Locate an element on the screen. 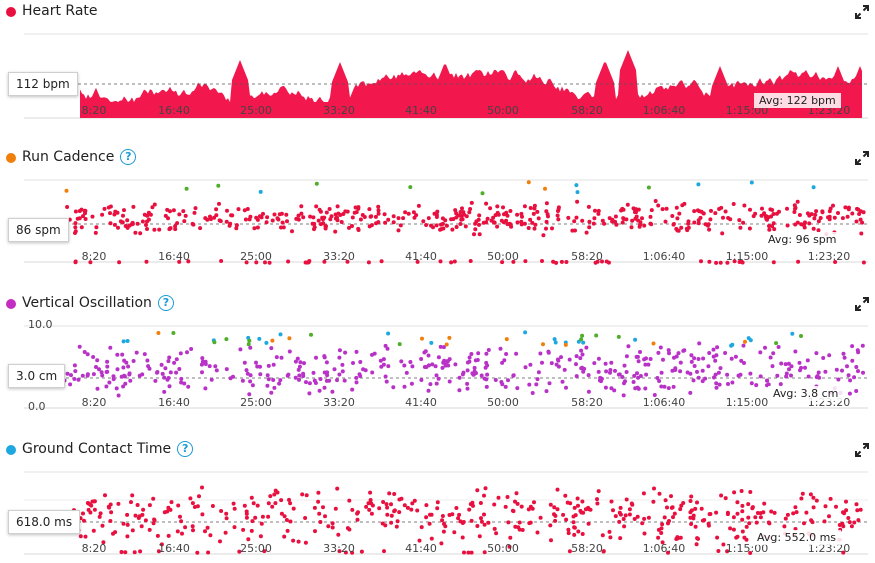 The width and height of the screenshot is (875, 563). x-tick-label: 1:15:00 is located at coordinates (747, 402).